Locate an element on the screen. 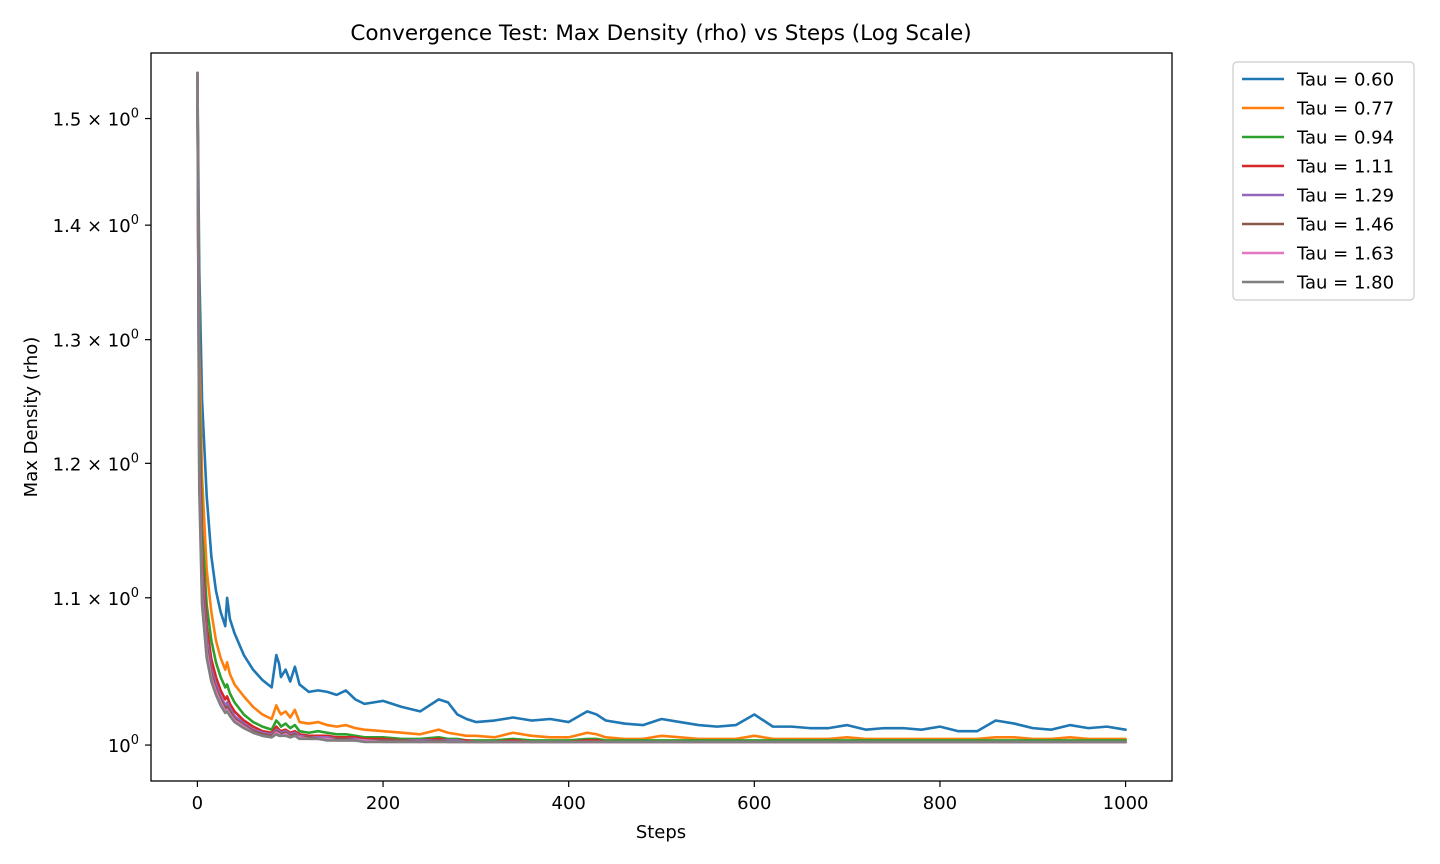 This screenshot has width=1440, height=864. y-tick-label: 1.5 × 100 is located at coordinates (96, 119).